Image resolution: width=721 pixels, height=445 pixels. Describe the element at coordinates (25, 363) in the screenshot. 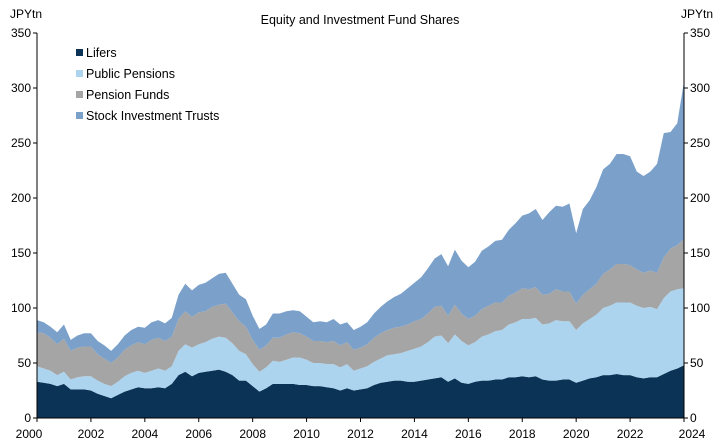

I see `y-tick-label-left: 50` at that location.